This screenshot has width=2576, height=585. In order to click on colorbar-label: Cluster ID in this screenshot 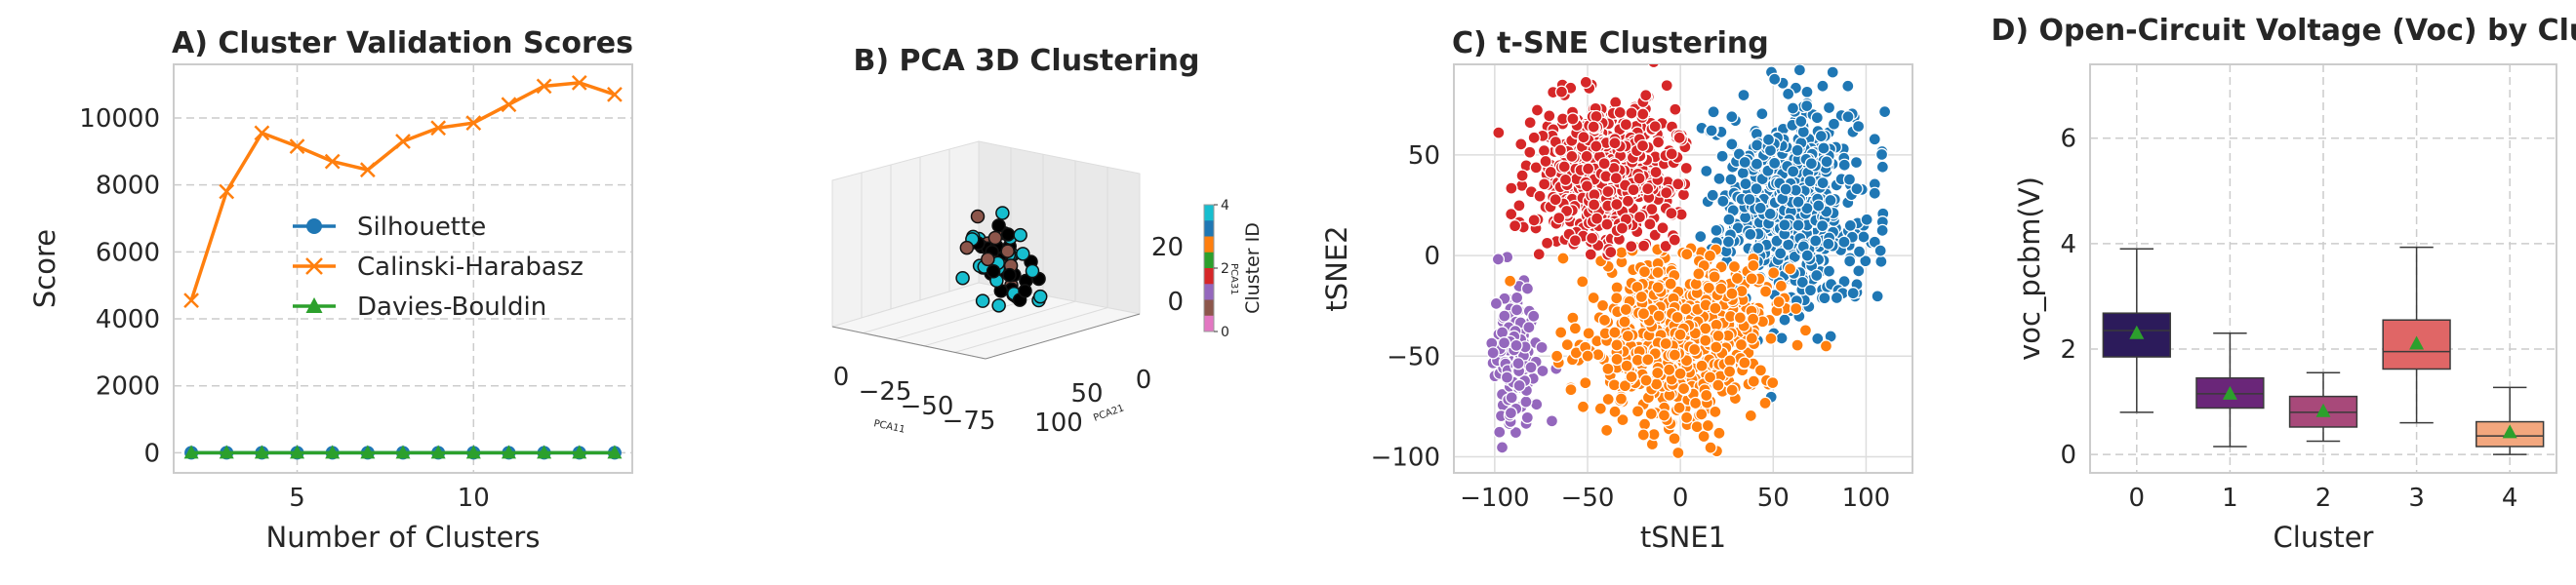, I will do `click(1253, 268)`.